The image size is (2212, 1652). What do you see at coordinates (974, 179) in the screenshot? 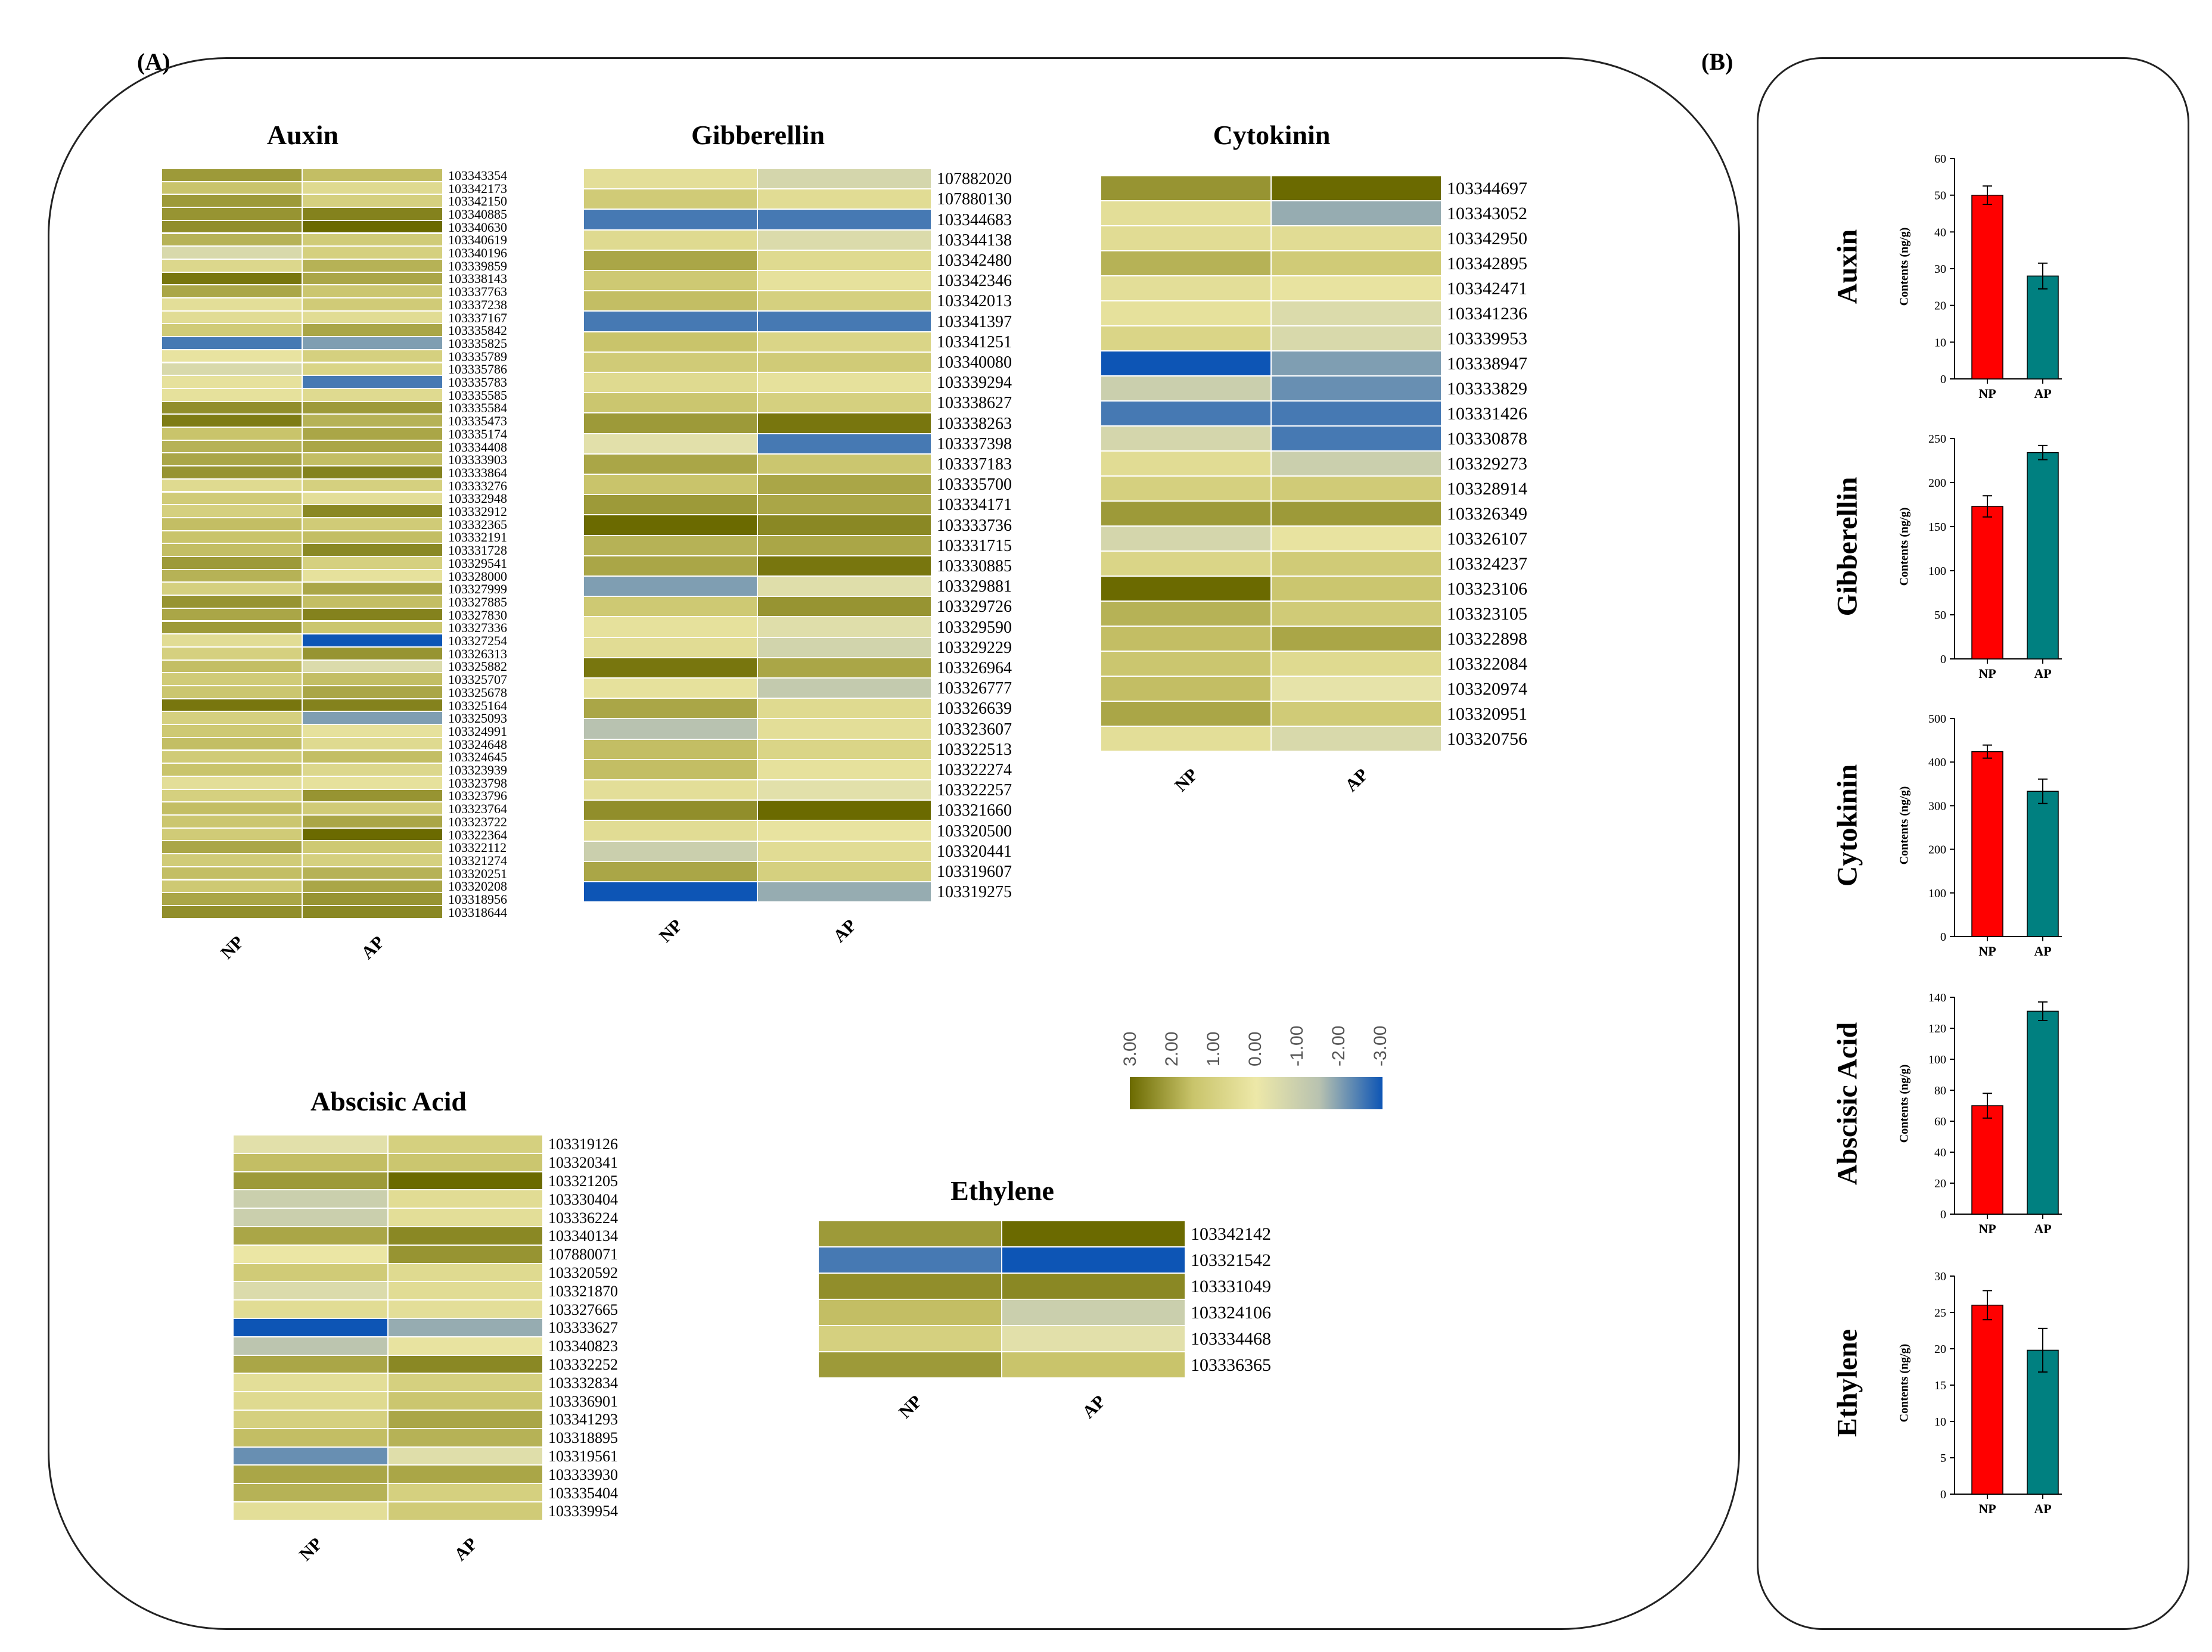
I see `heatmap-row-label: 107882020` at bounding box center [974, 179].